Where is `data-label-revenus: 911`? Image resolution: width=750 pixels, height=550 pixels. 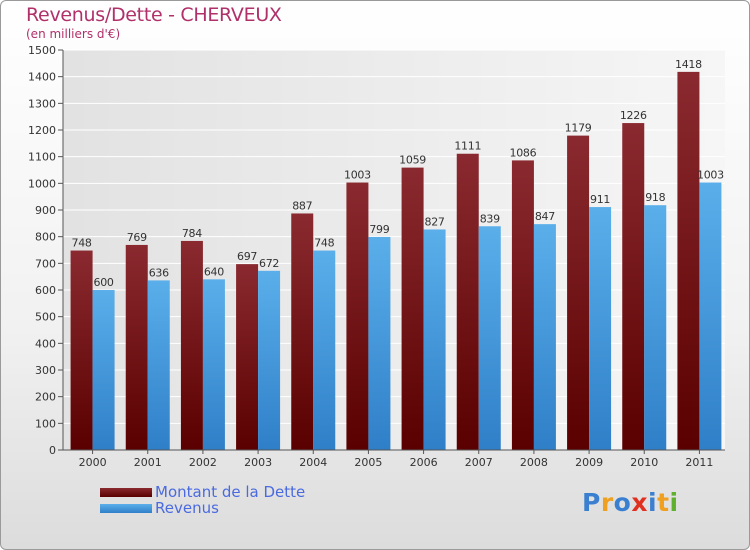 data-label-revenus: 911 is located at coordinates (600, 199).